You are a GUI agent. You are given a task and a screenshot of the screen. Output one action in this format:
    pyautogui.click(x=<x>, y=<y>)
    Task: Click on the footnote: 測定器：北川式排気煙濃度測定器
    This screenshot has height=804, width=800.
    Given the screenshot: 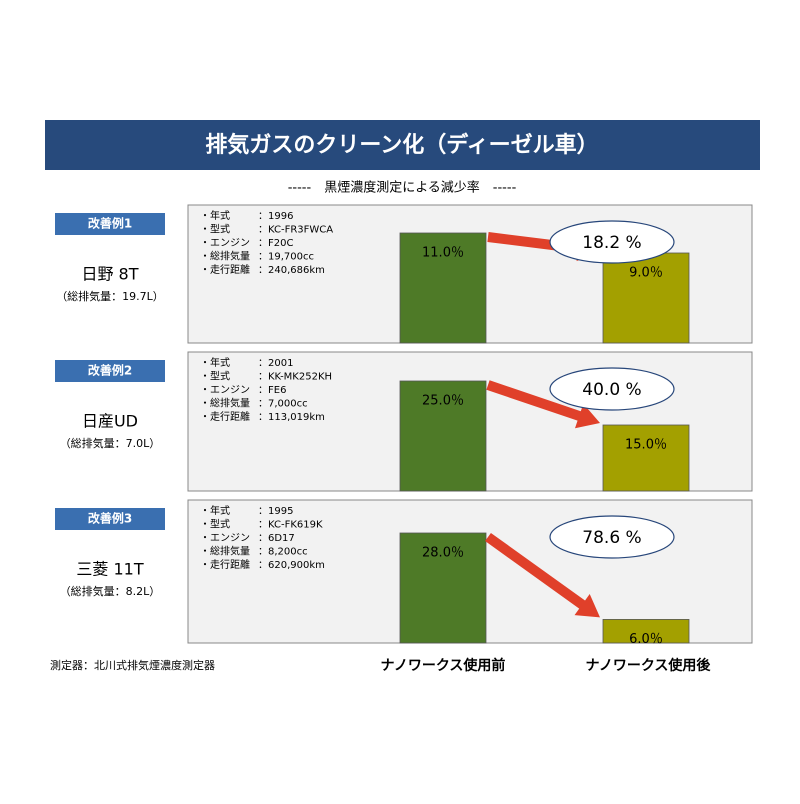 What is the action you would take?
    pyautogui.click(x=132, y=665)
    